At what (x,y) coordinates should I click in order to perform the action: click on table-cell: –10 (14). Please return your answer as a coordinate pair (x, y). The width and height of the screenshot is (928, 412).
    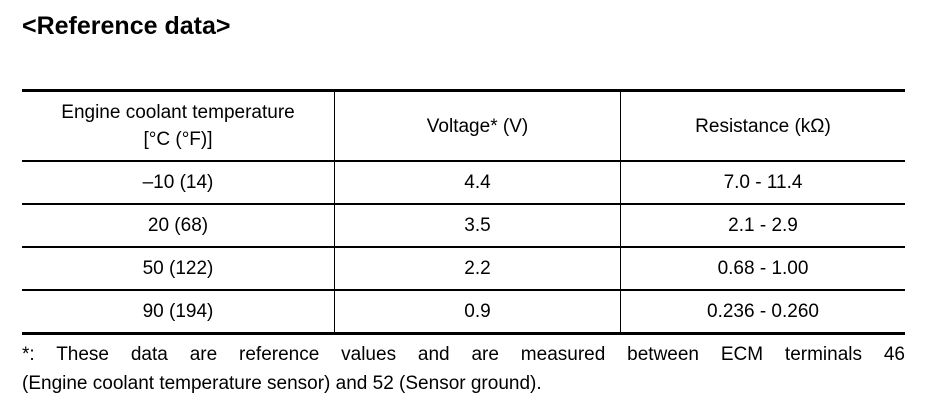
    Looking at the image, I should click on (178, 183).